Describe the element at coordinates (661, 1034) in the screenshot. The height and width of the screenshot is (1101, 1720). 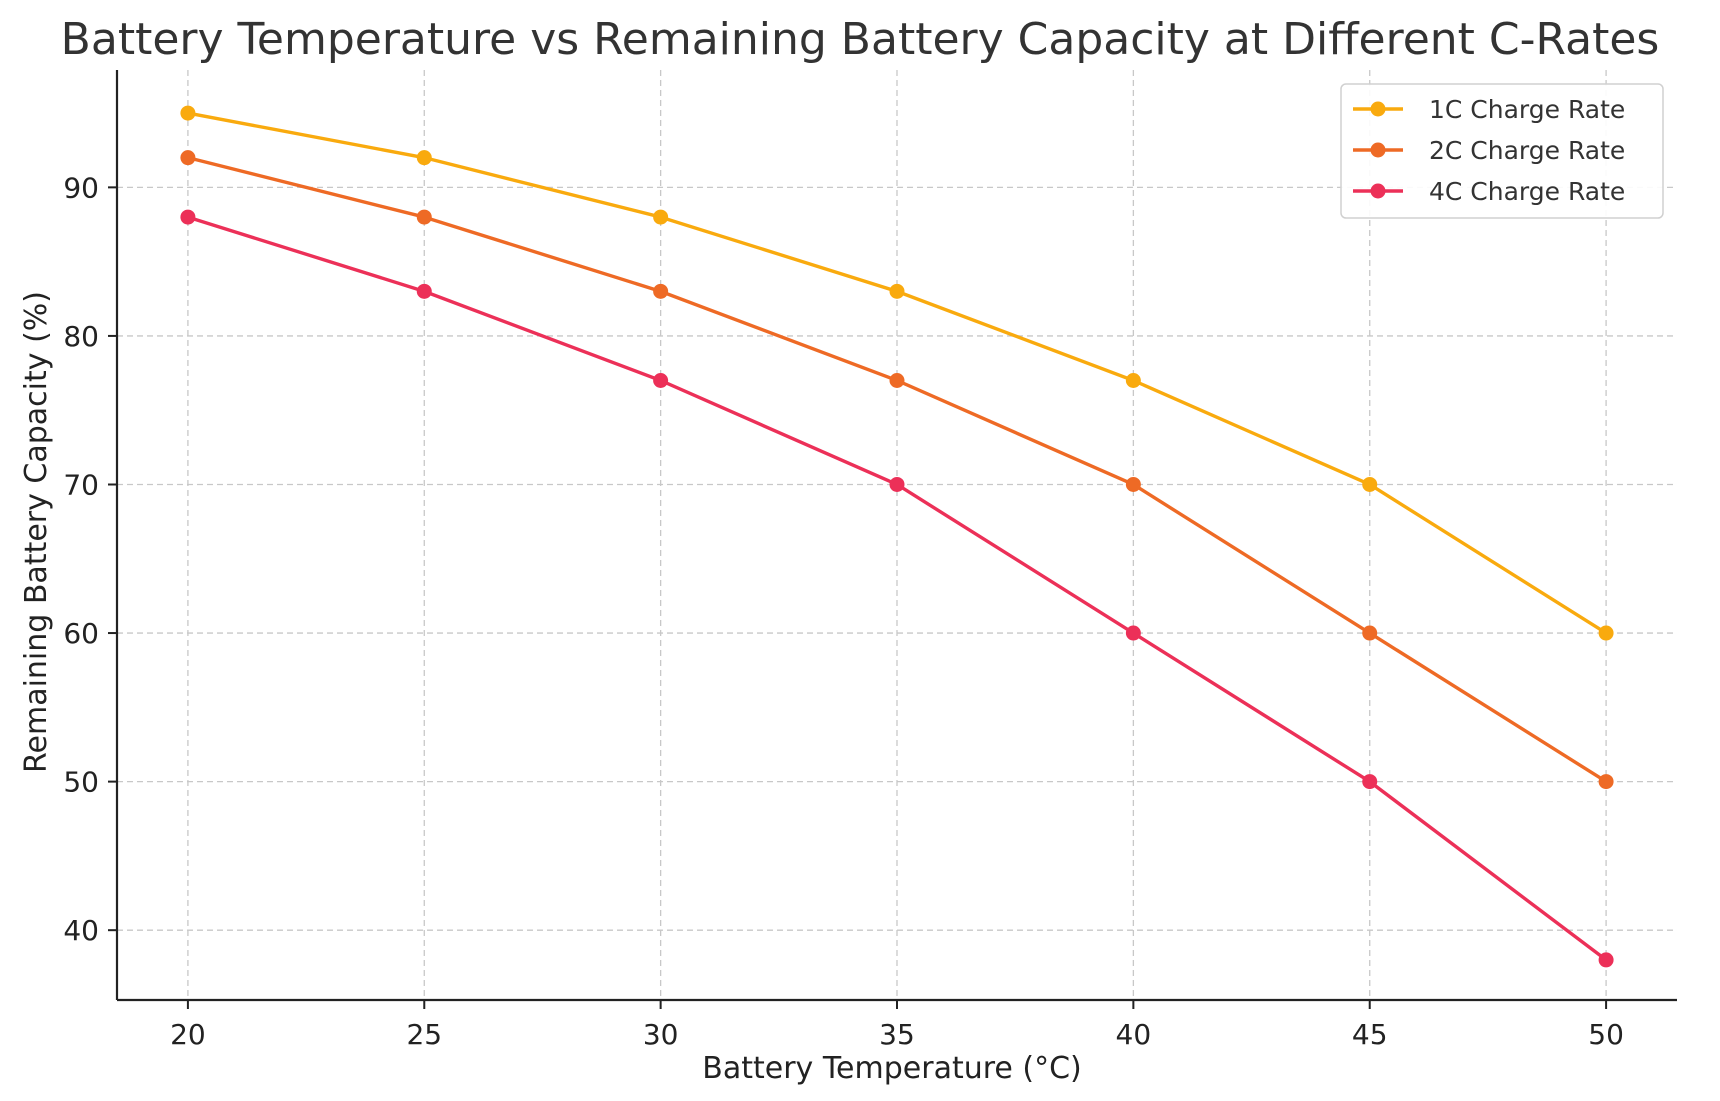
I see `x-tick-label: 30` at that location.